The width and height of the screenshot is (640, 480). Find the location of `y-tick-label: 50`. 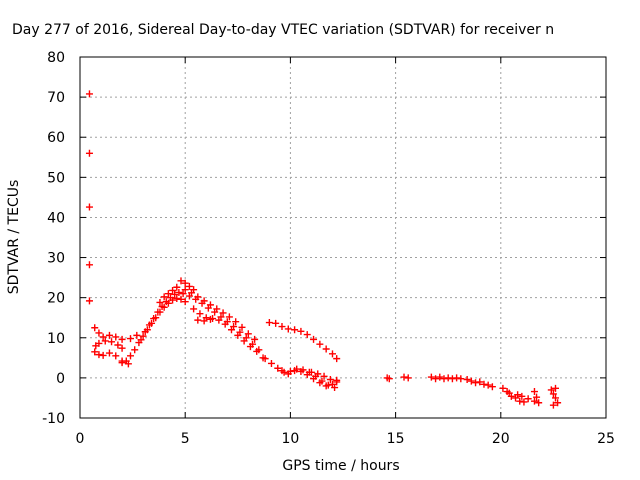

y-tick-label: 50 is located at coordinates (56, 178).